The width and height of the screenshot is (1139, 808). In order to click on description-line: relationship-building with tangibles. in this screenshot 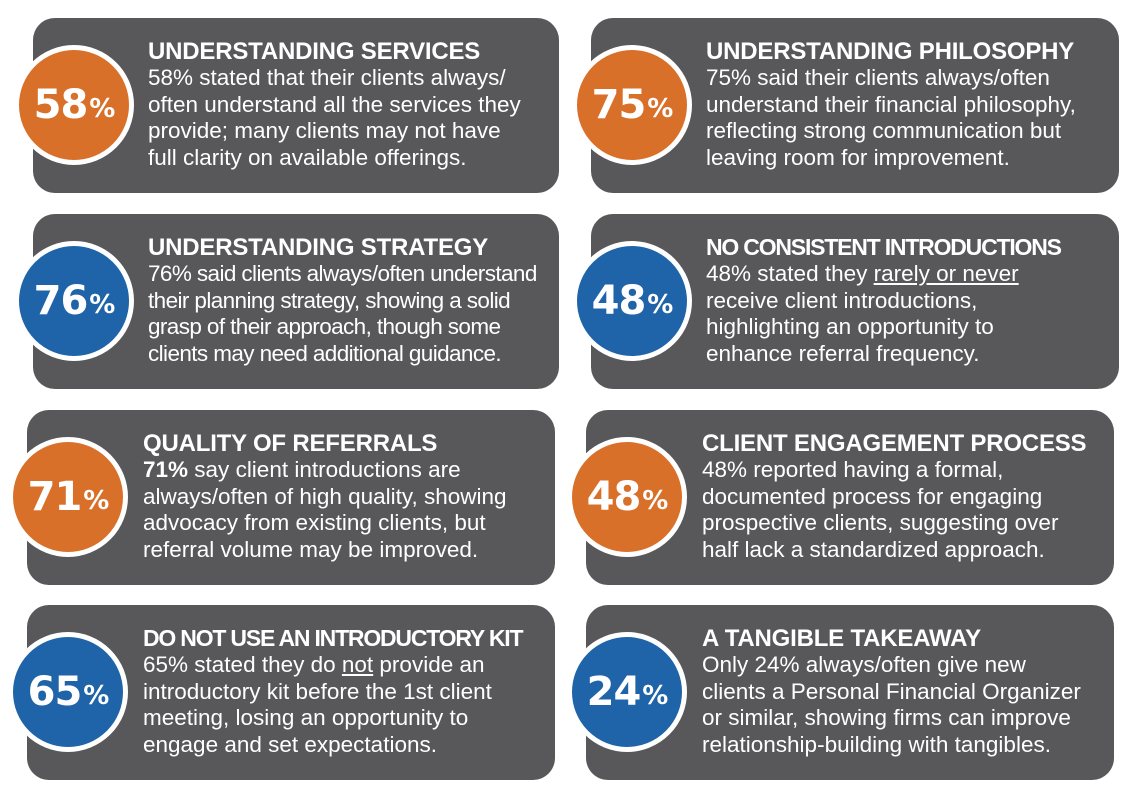, I will do `click(876, 744)`.